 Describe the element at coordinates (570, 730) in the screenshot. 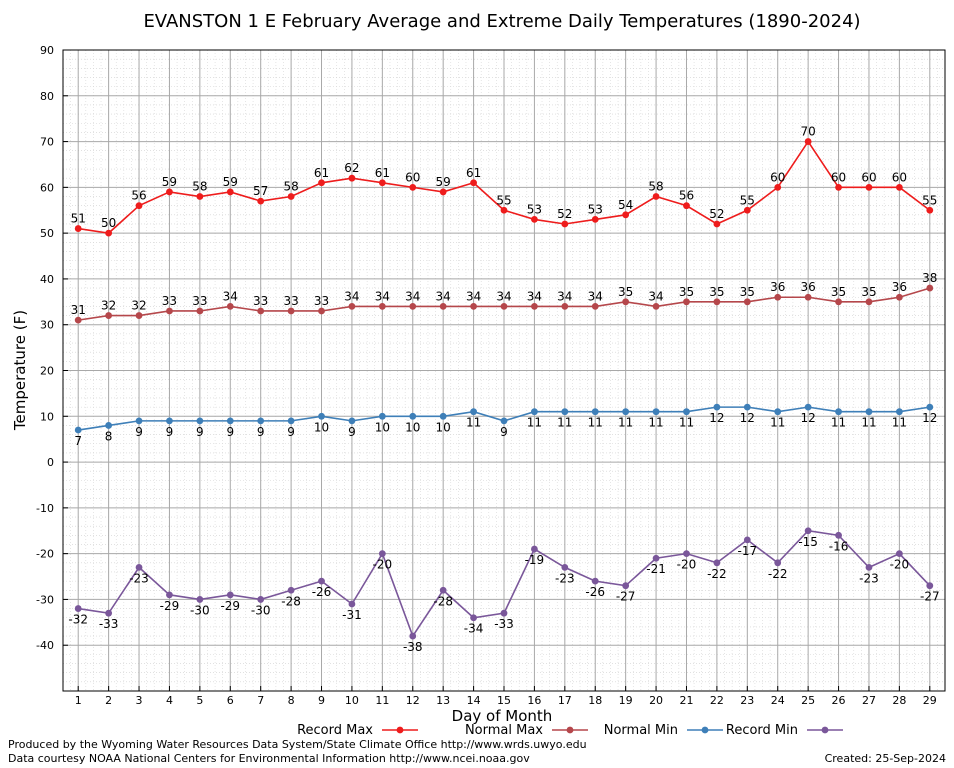

I see `legend-marker-normal-max` at that location.